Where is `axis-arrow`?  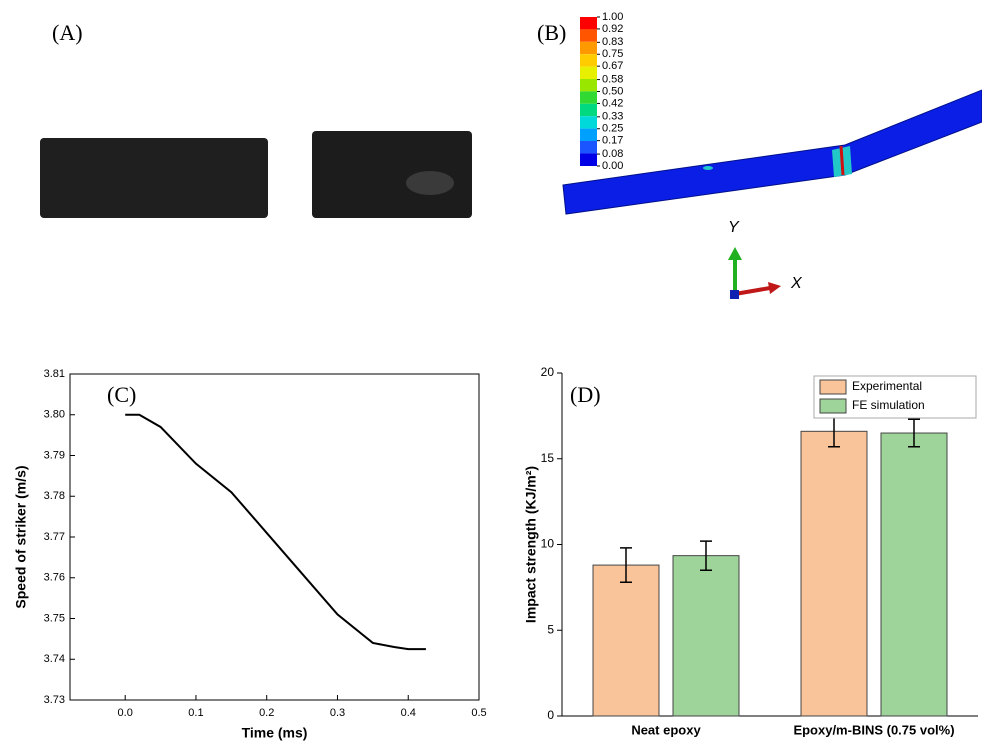
axis-arrow is located at coordinates (752, 291).